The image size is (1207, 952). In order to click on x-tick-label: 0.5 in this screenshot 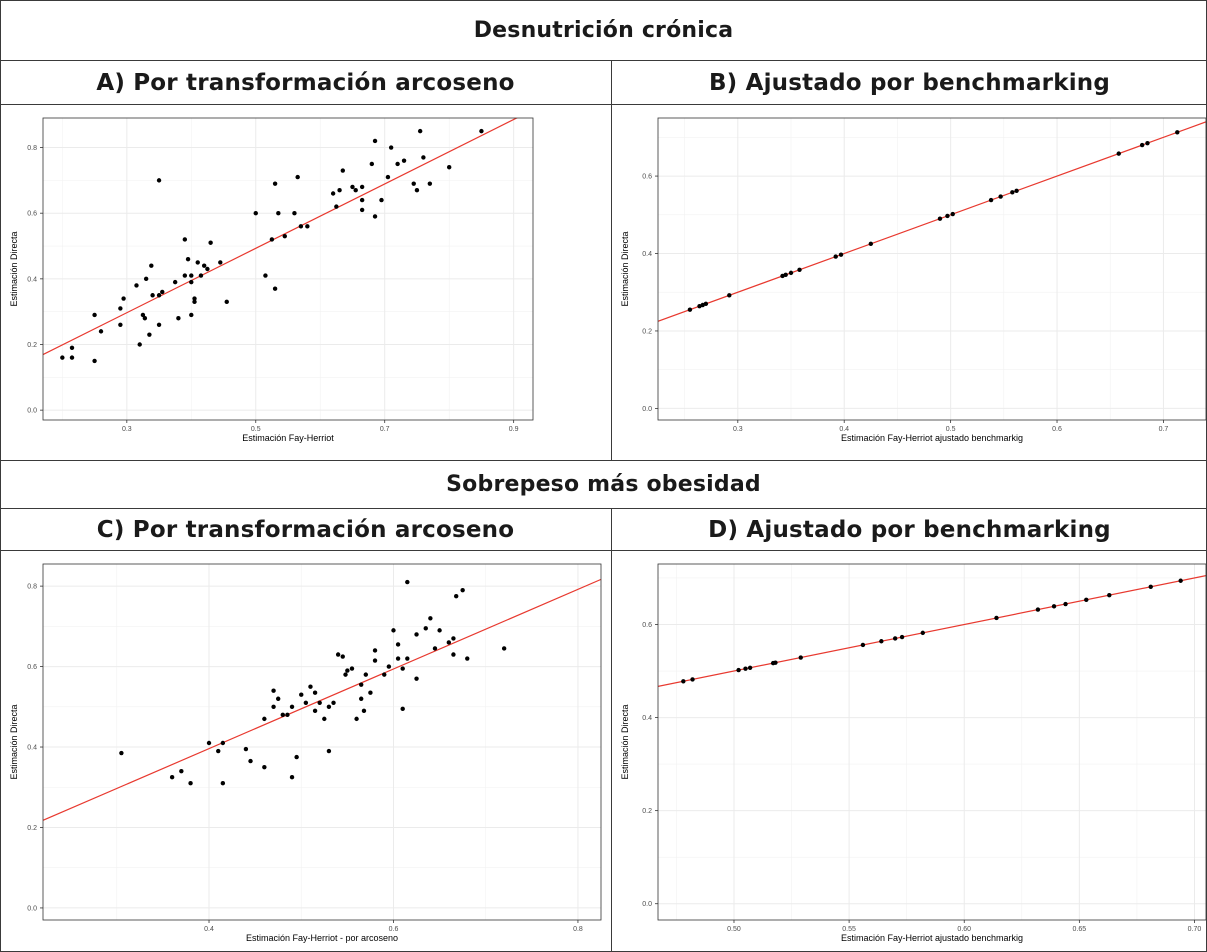, I will do `click(256, 429)`.